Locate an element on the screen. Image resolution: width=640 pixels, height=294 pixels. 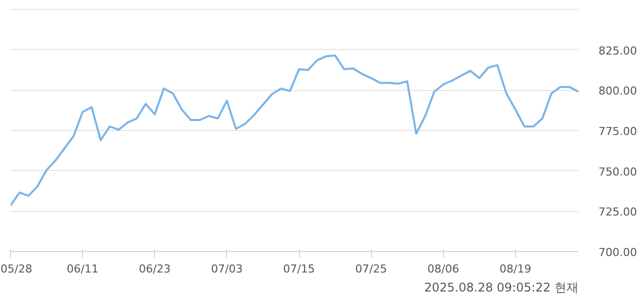
y-tick-label: 725.00 is located at coordinates (617, 212).